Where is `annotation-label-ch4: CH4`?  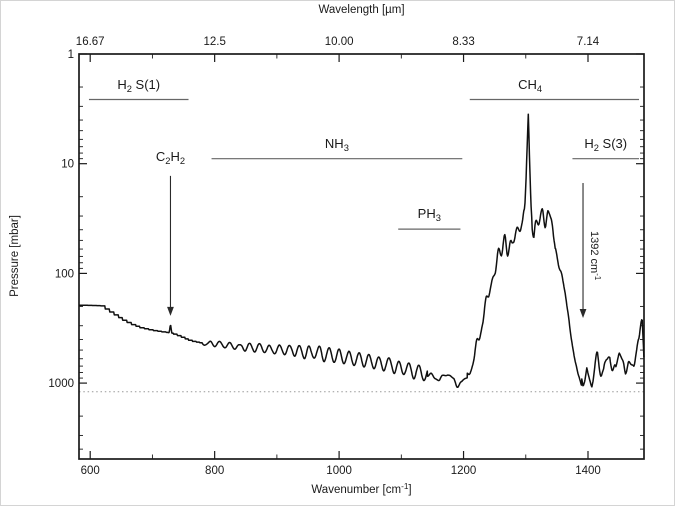 annotation-label-ch4: CH4 is located at coordinates (530, 85).